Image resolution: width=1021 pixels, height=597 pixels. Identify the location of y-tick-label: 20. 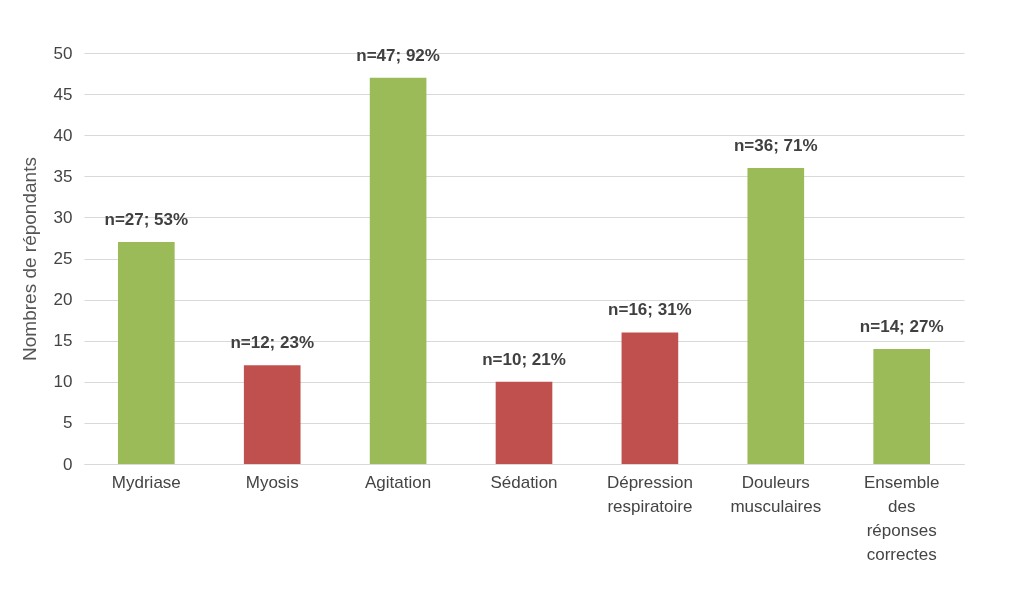
(63, 300).